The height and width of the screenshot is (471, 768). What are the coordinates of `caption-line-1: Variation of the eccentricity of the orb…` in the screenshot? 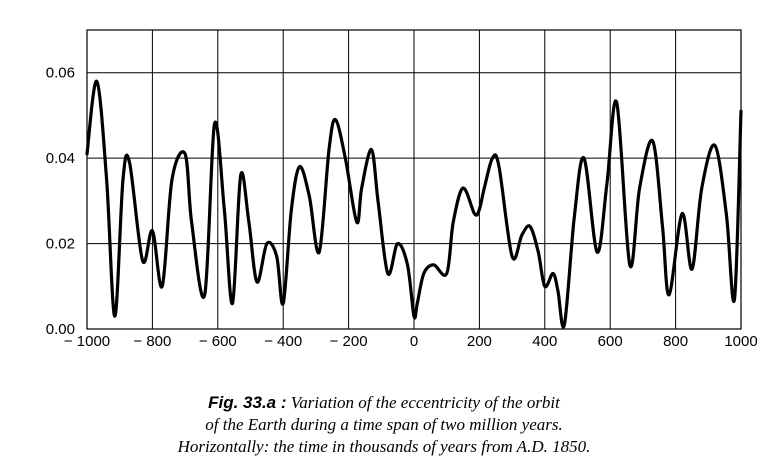 It's located at (425, 402).